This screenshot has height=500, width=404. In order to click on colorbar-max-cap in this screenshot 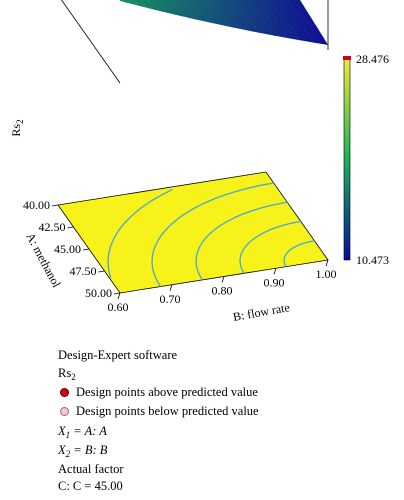, I will do `click(347, 58)`.